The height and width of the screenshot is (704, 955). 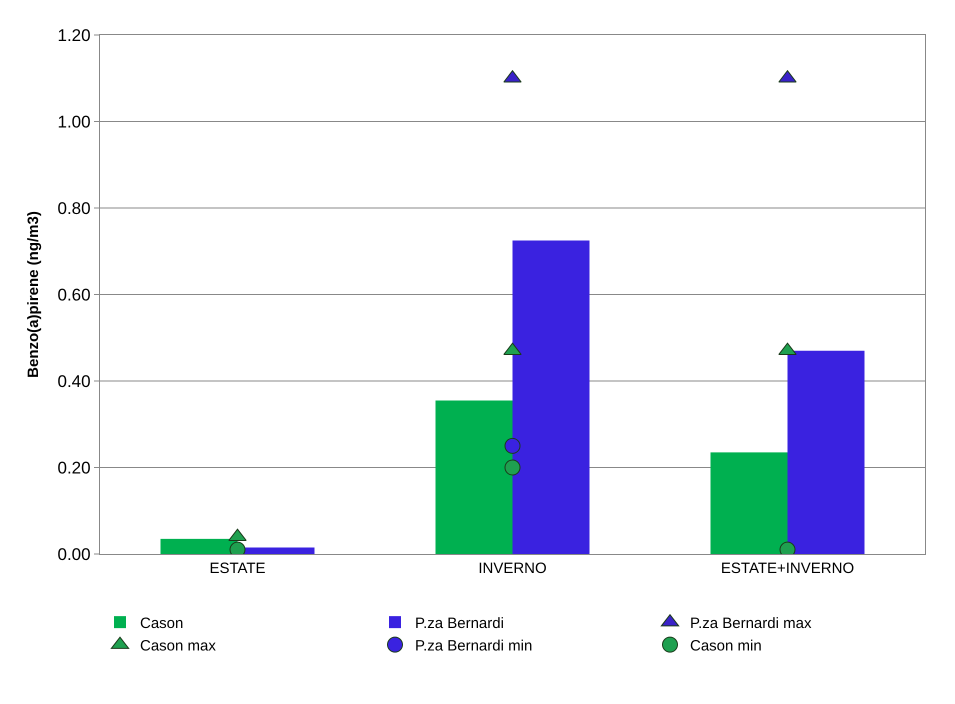 I want to click on legend-label: P.za Bernardi, so click(x=459, y=623).